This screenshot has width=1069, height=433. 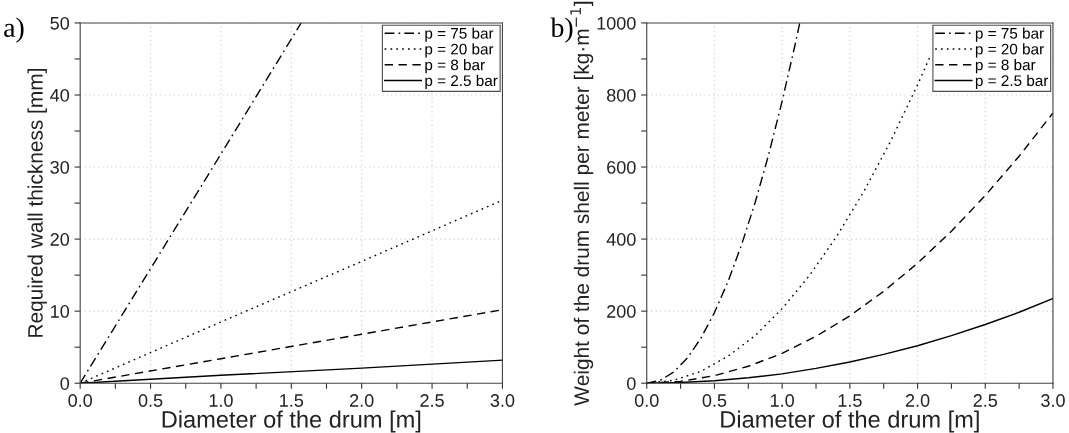 I want to click on text: a), so click(x=14, y=30).